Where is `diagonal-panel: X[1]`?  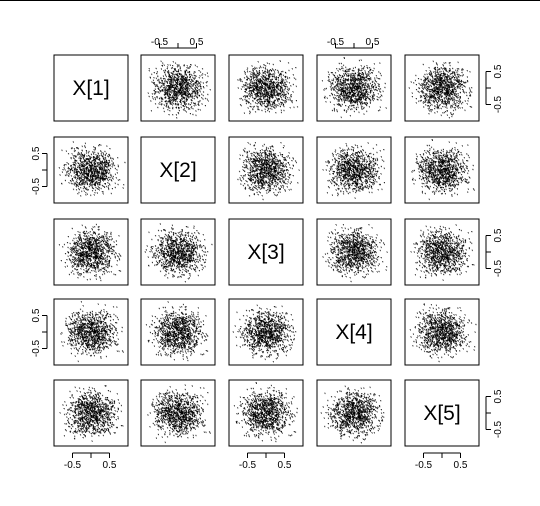 diagonal-panel: X[1] is located at coordinates (91, 88).